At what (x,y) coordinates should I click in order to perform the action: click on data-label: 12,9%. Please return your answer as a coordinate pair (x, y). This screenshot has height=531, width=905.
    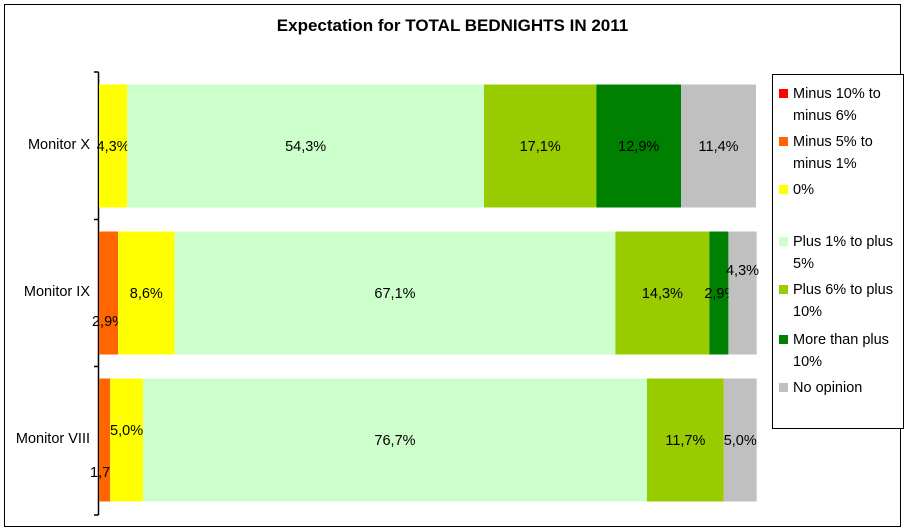
    Looking at the image, I should click on (638, 147).